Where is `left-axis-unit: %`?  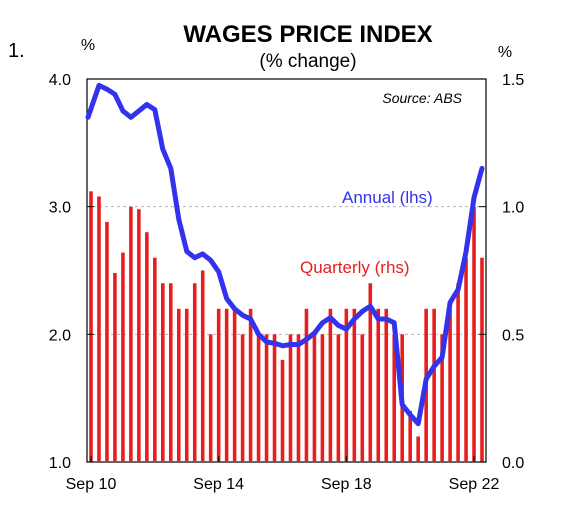
left-axis-unit: % is located at coordinates (88, 45).